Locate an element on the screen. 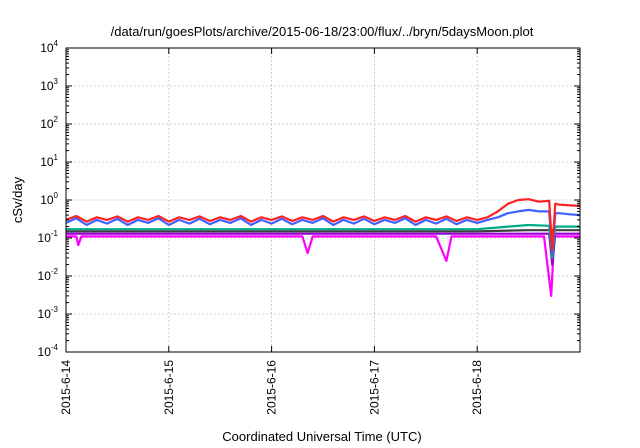  y-tick-label: 10¹ is located at coordinates (49, 161).